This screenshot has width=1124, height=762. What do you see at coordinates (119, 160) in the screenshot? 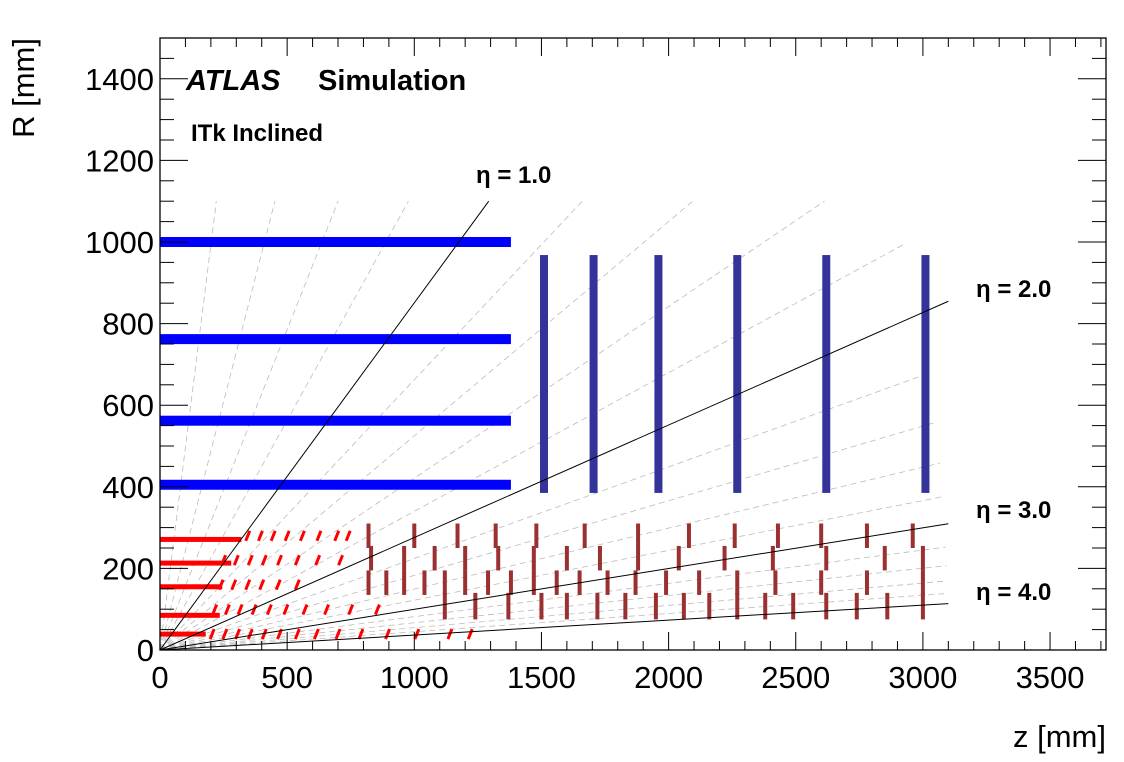
I see `y-tick-label: 1200` at bounding box center [119, 160].